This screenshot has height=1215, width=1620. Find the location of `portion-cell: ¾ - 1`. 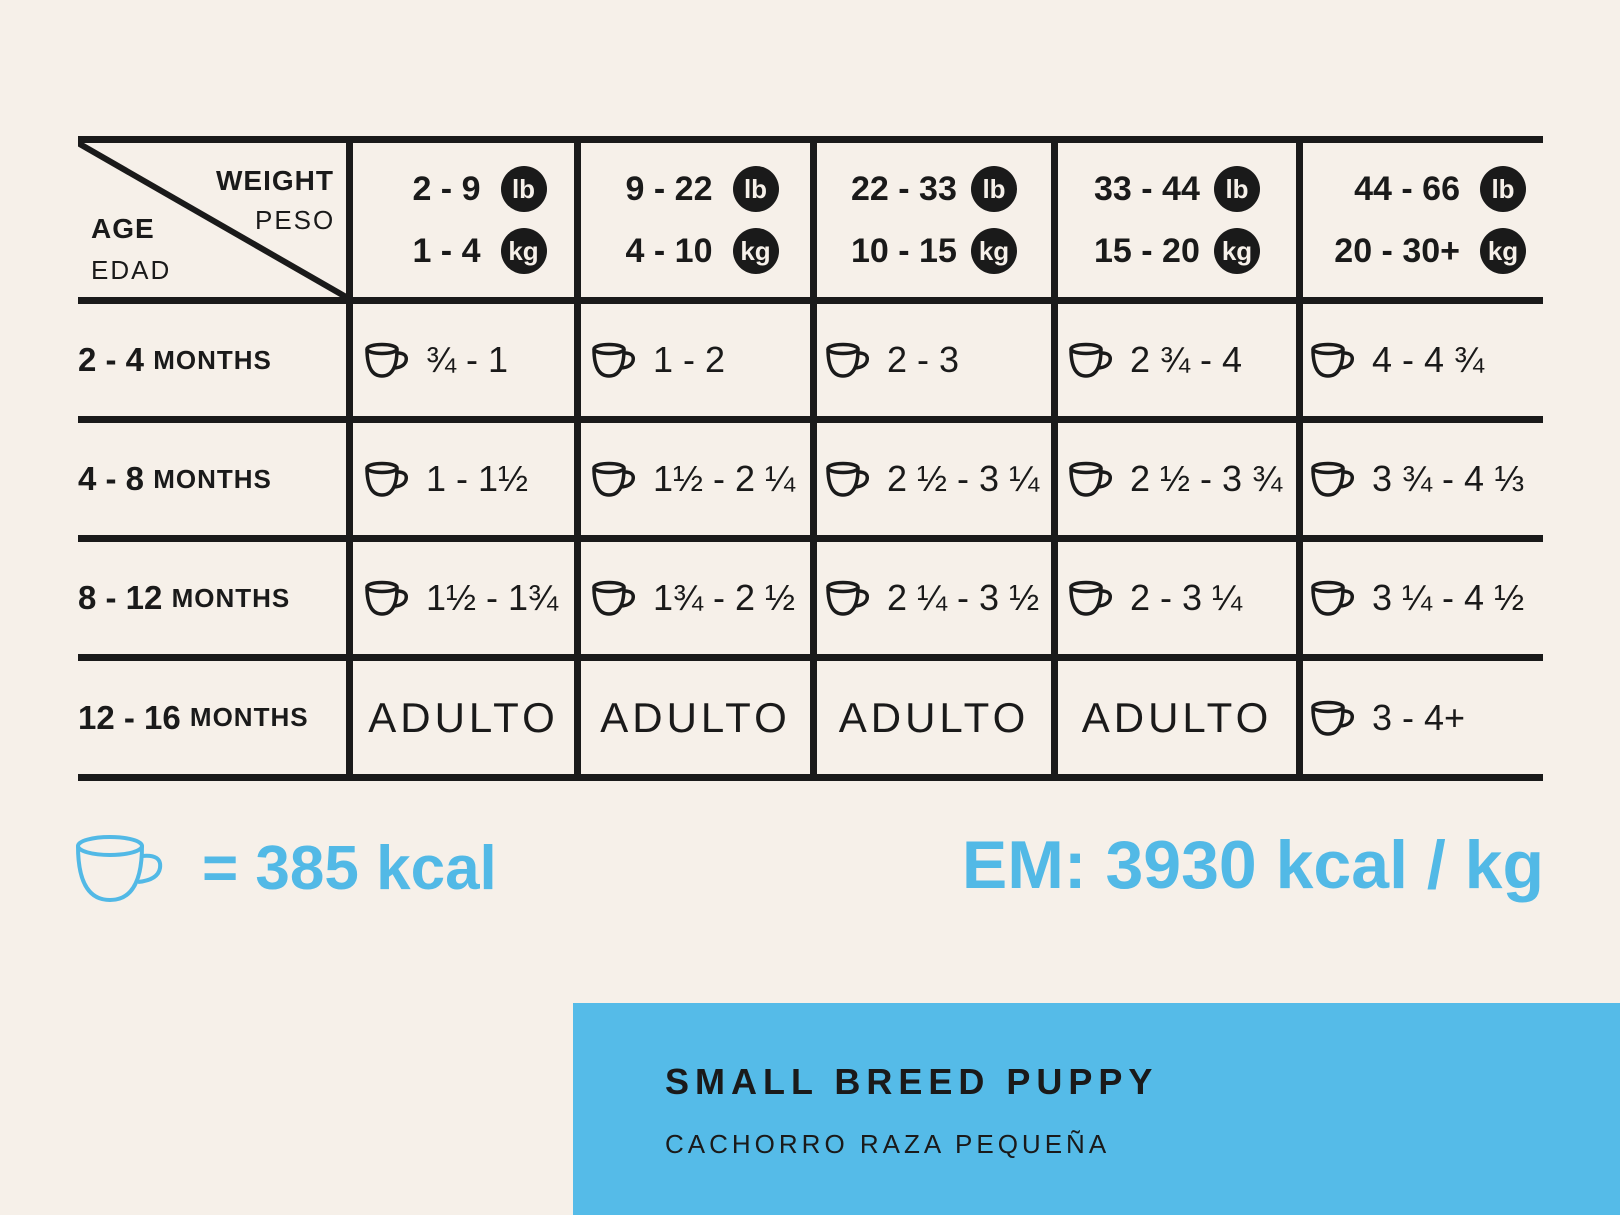

portion-cell: ¾ - 1 is located at coordinates (469, 360).